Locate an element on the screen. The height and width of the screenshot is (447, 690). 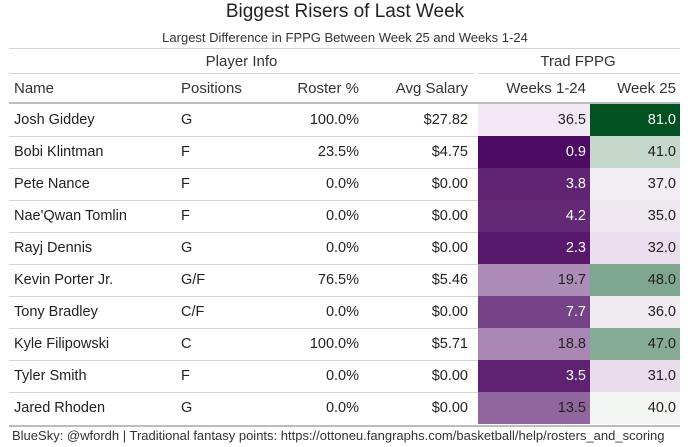
week-25-cell-value: 31.0 is located at coordinates (661, 376).